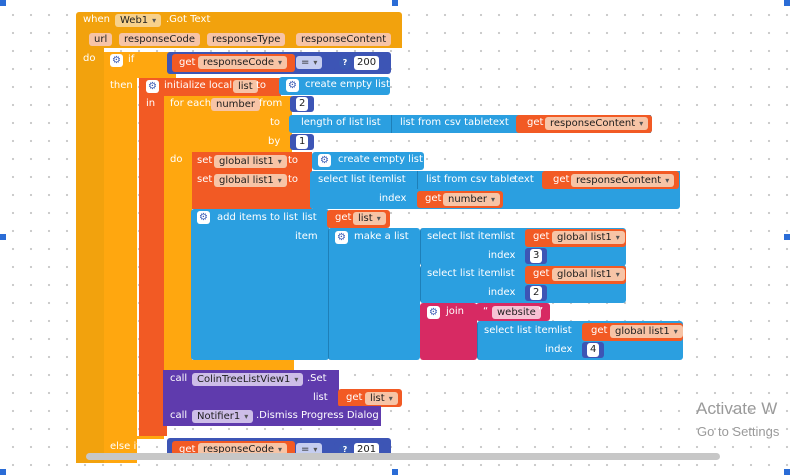 The width and height of the screenshot is (790, 475). I want to click on from-value: 2, so click(302, 104).